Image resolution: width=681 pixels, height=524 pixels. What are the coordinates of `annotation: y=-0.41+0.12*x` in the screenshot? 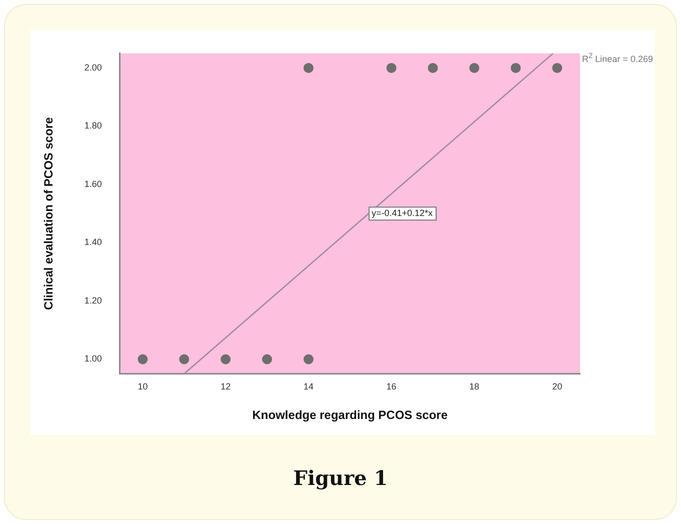 It's located at (403, 213).